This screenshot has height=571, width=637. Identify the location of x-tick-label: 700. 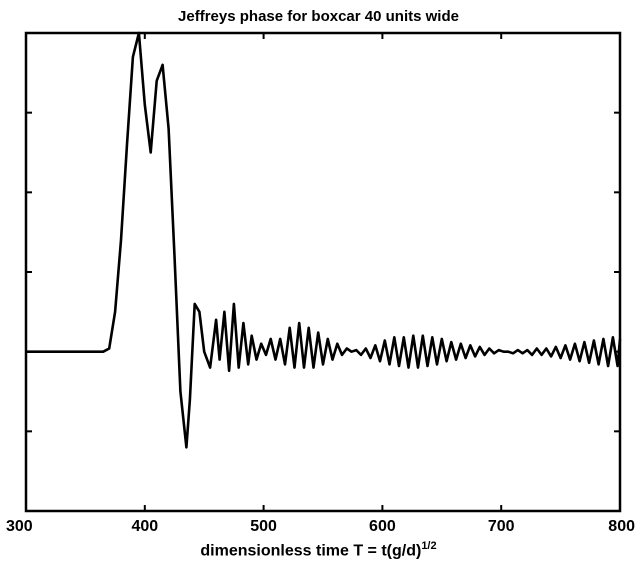
(501, 526).